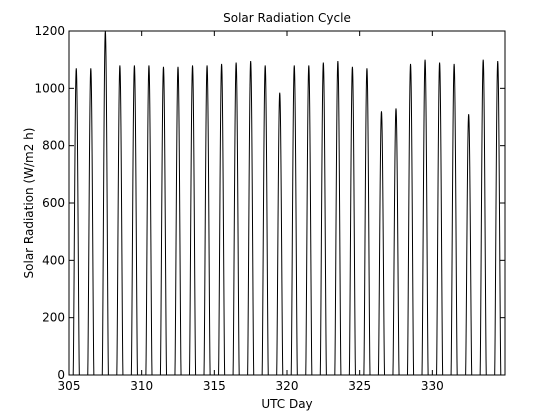 The width and height of the screenshot is (560, 420). Describe the element at coordinates (53, 318) in the screenshot. I see `y-tick-label: 200` at that location.